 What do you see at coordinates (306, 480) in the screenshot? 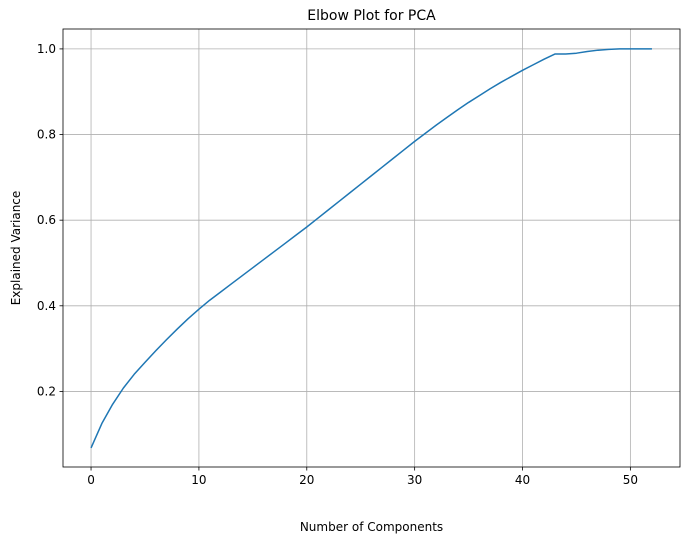
I see `x-tick-label: 20` at bounding box center [306, 480].